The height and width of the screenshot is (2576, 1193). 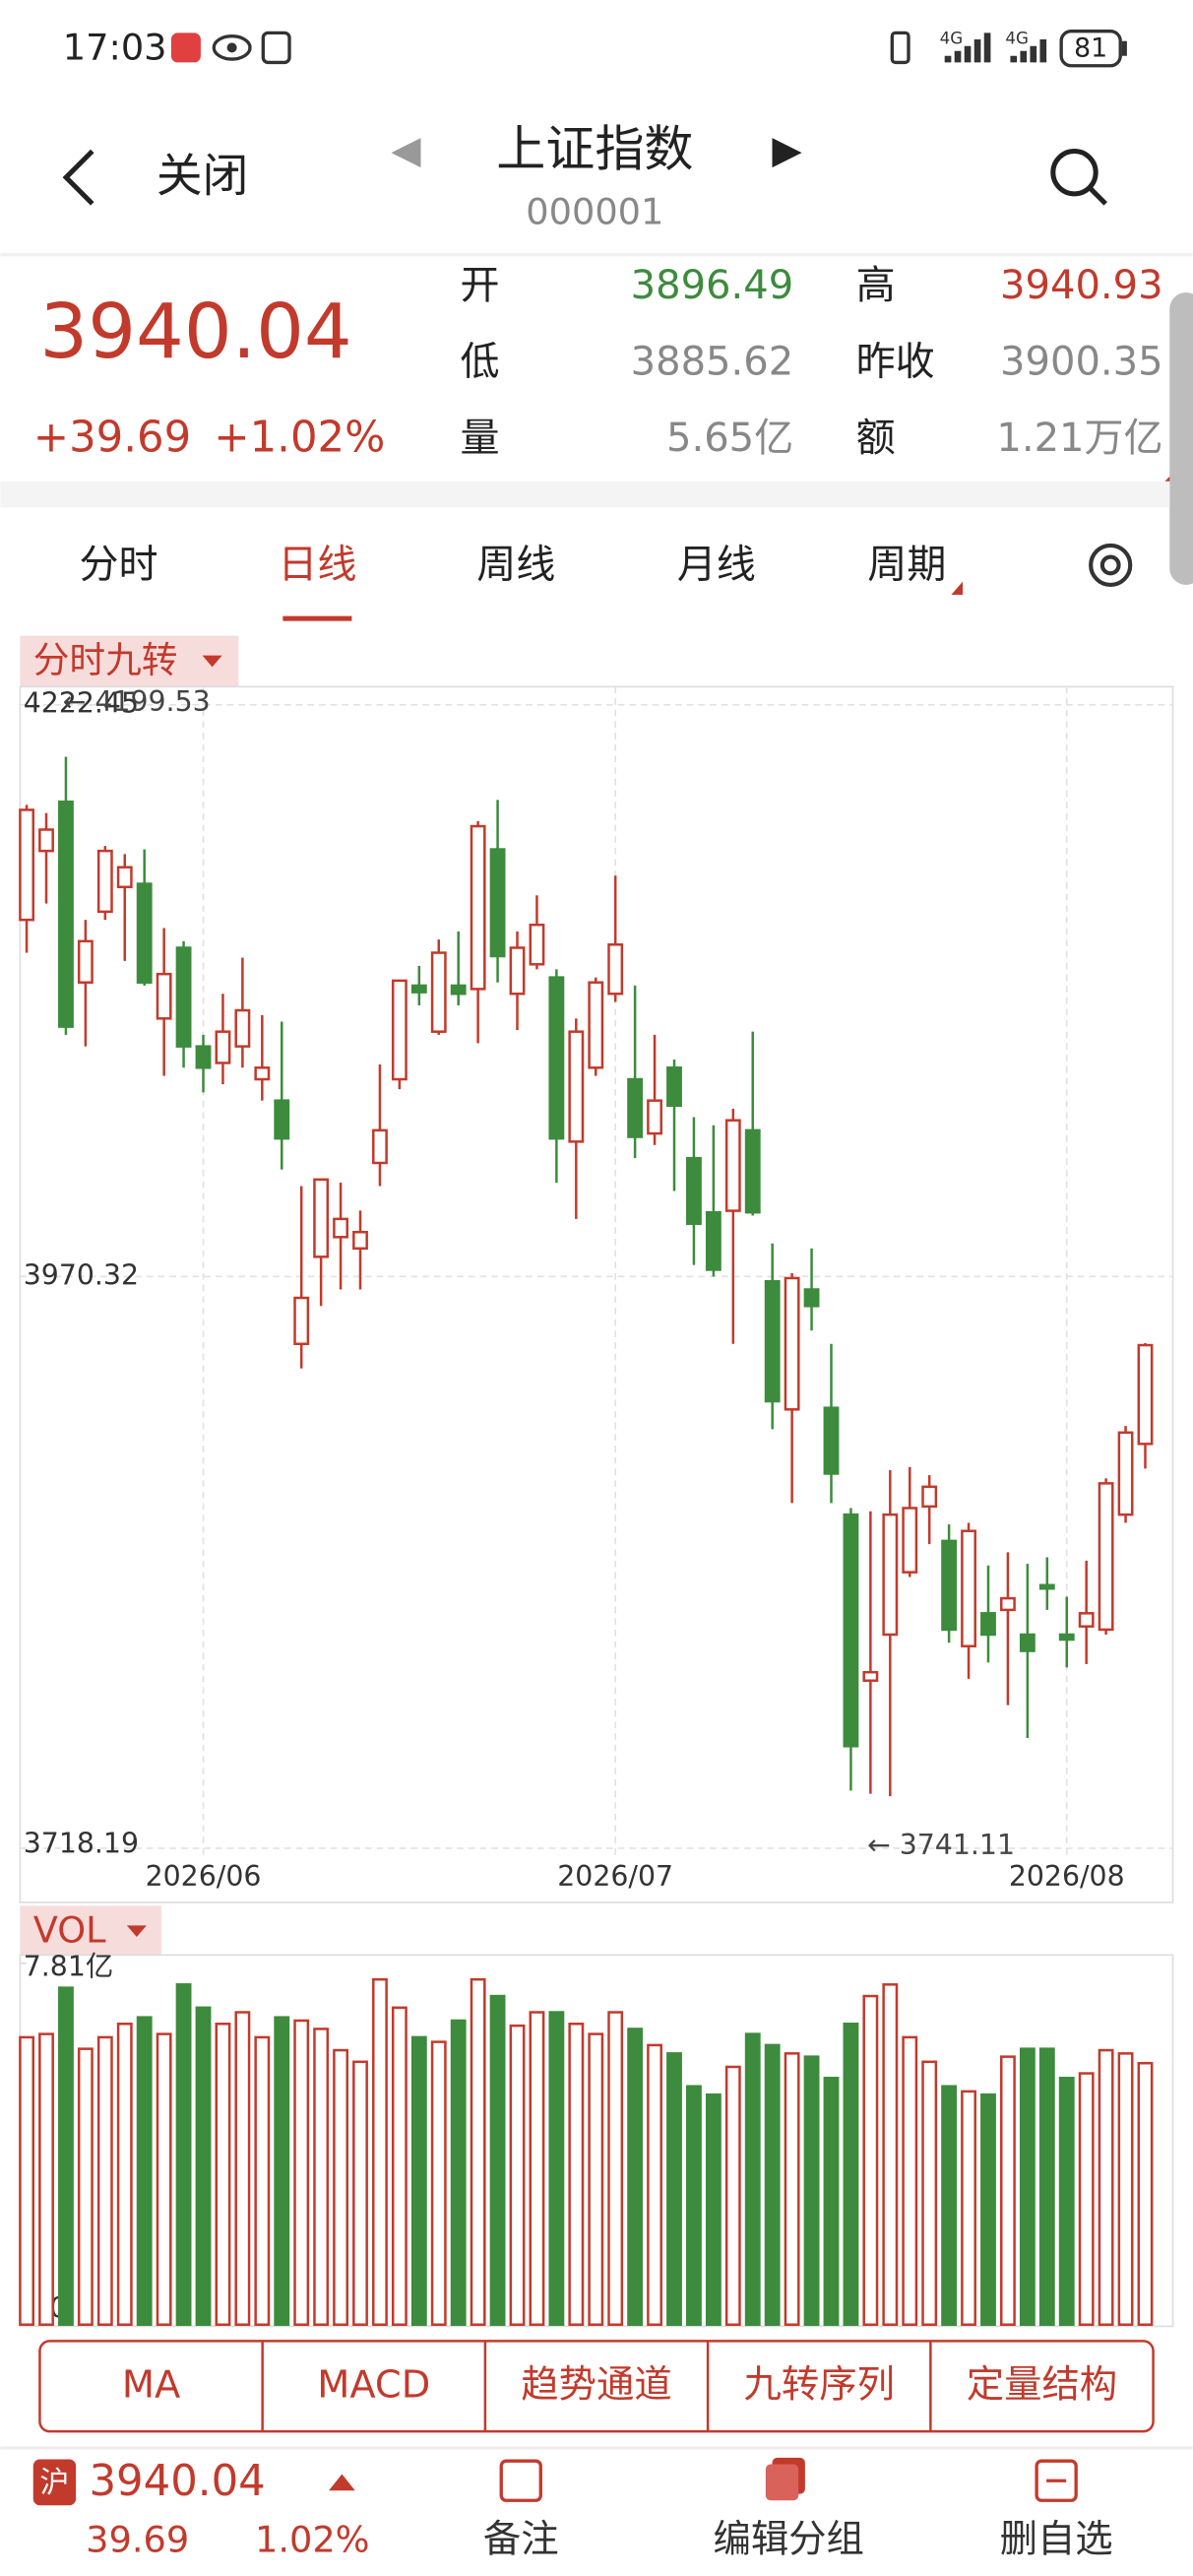 I want to click on tab: 周线, so click(x=515, y=565).